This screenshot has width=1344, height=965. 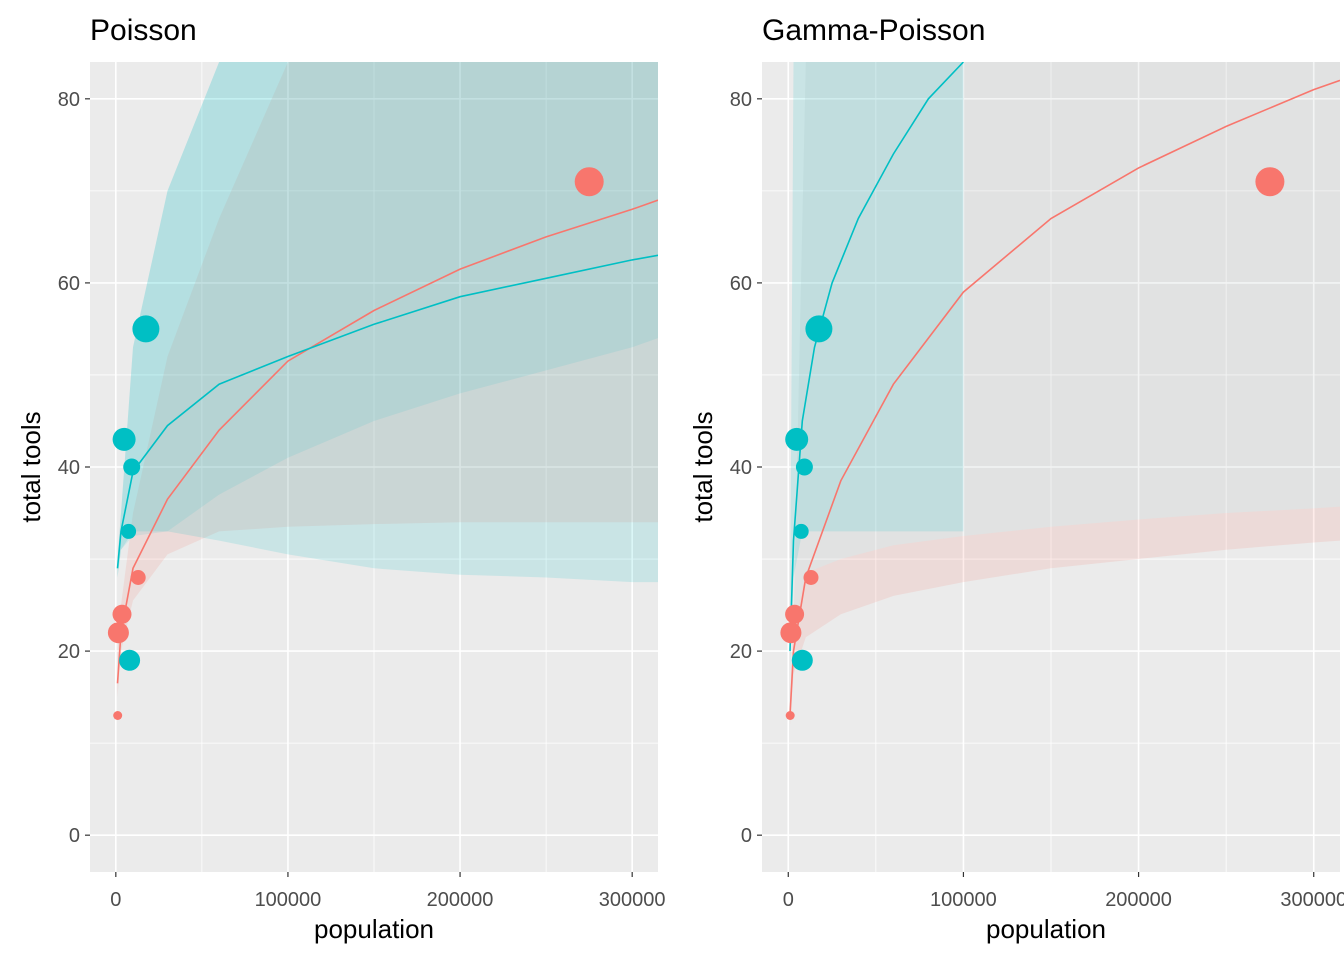 I want to click on credible-band-high_contact, so click(x=877, y=366).